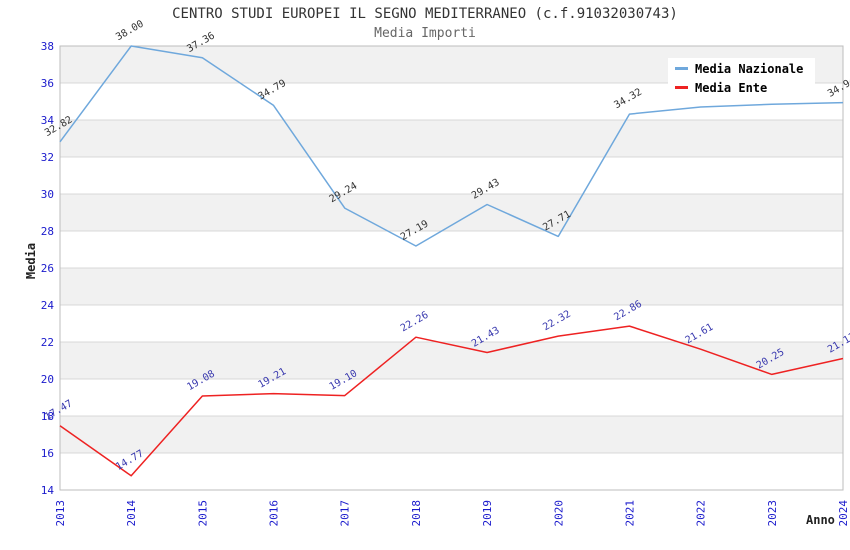  I want to click on y-axis-title: Media, so click(31, 261).